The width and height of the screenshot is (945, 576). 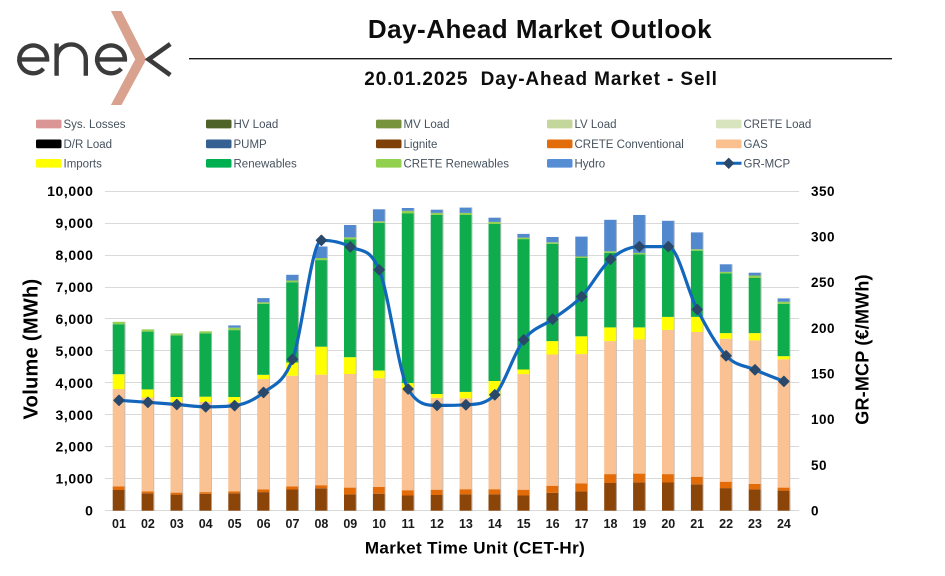 I want to click on svg-text: CRETE Conventional, so click(x=629, y=145).